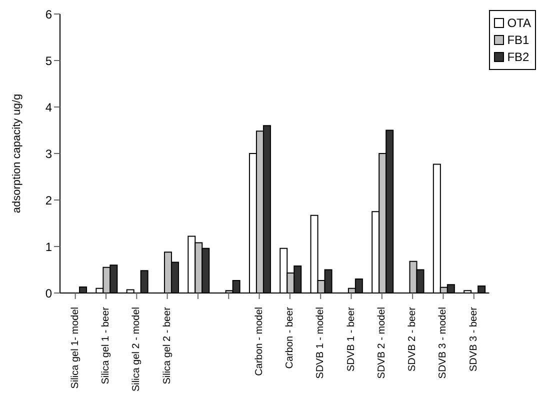 The height and width of the screenshot is (393, 540). I want to click on x-tick-label: SDVB 1 - beer, so click(351, 339).